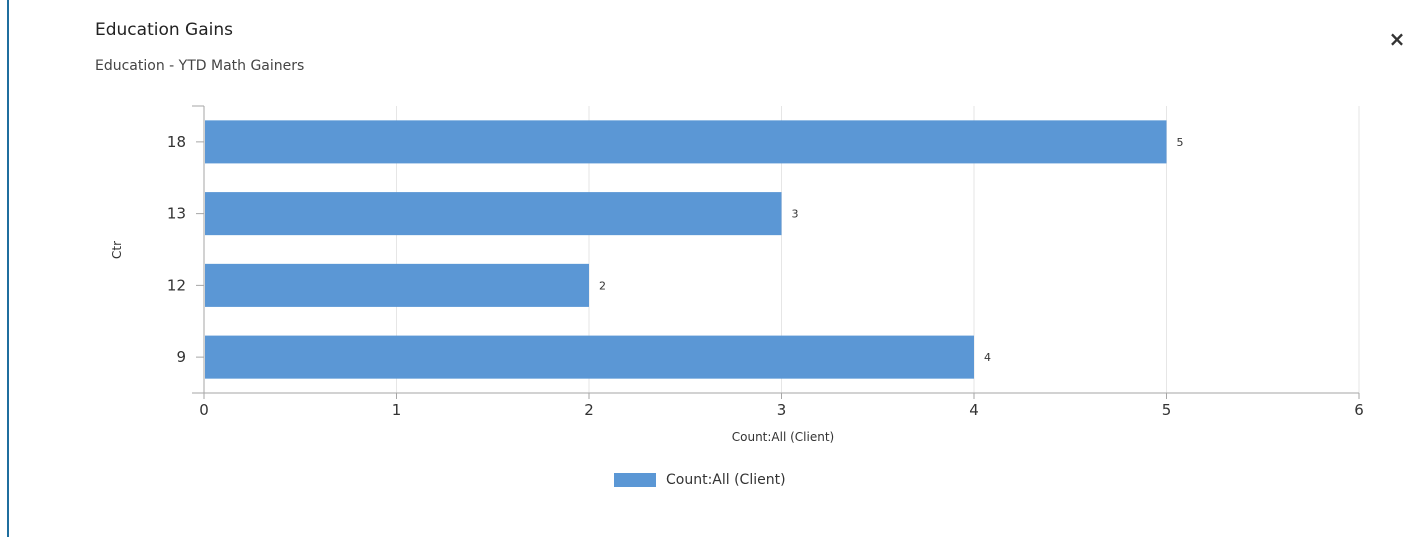 Image resolution: width=1416 pixels, height=537 pixels. I want to click on x-tick-label: 4, so click(974, 410).